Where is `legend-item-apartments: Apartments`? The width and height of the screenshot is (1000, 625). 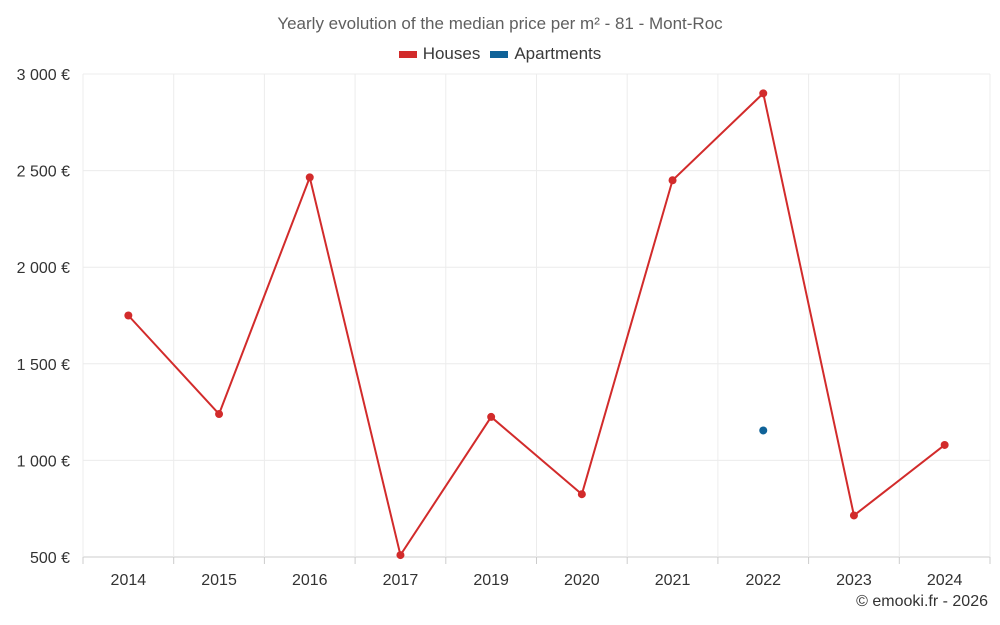 legend-item-apartments: Apartments is located at coordinates (545, 54).